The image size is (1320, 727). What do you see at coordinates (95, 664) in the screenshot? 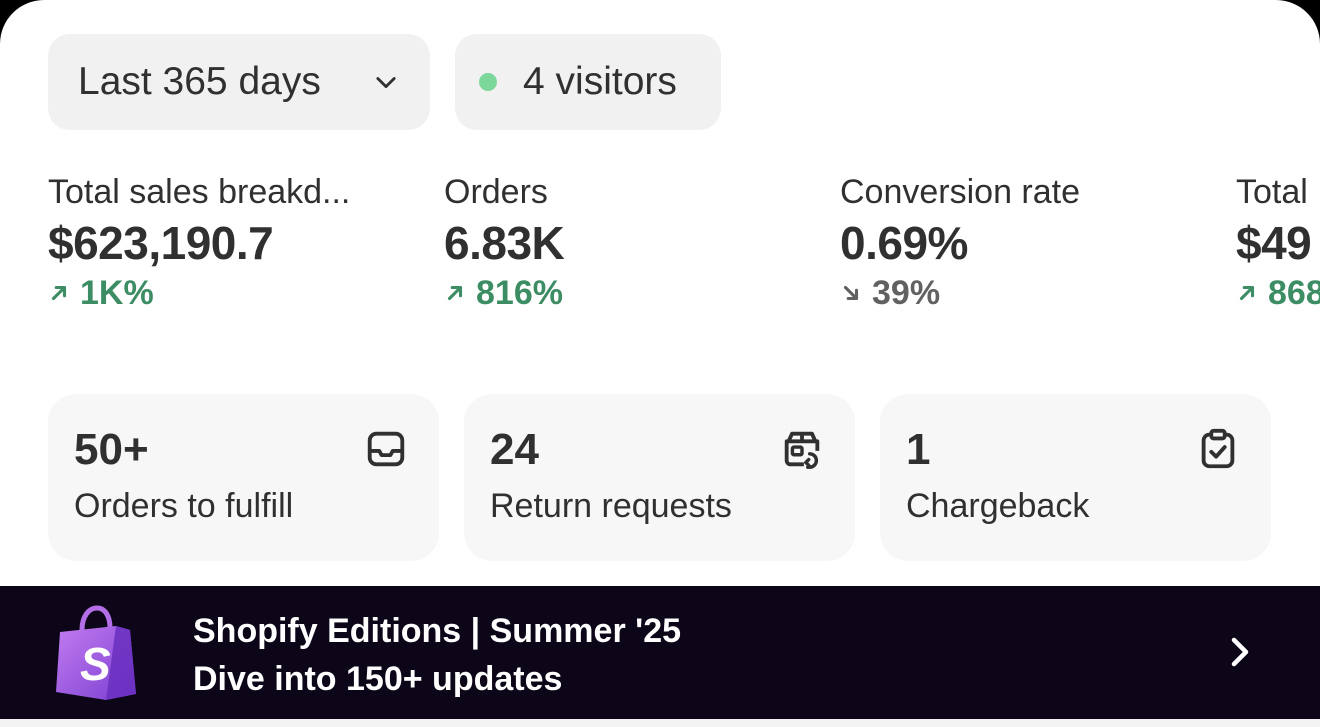
I see `svg-text: S` at bounding box center [95, 664].